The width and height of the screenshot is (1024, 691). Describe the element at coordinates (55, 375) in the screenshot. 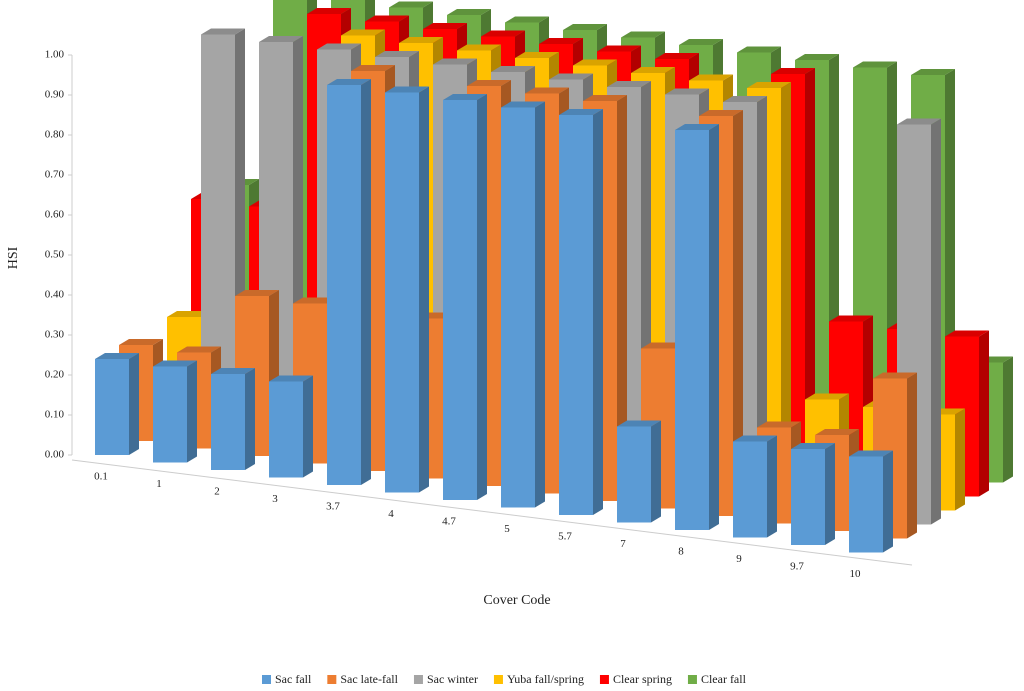

I see `y-tick-label: 0.20` at that location.